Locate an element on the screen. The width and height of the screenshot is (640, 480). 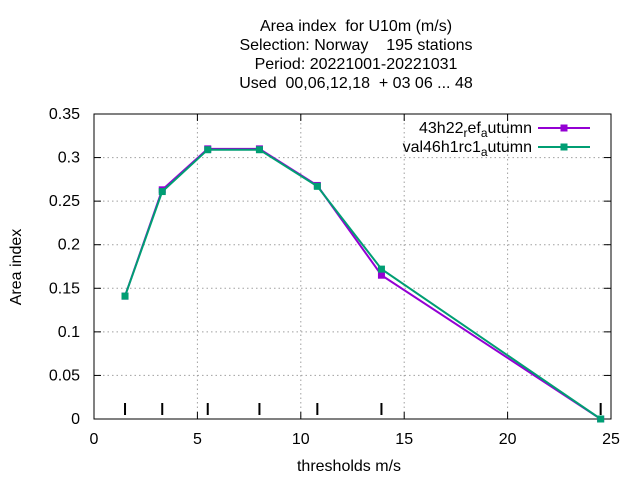
x-axis-label: thresholds m/s is located at coordinates (349, 466).